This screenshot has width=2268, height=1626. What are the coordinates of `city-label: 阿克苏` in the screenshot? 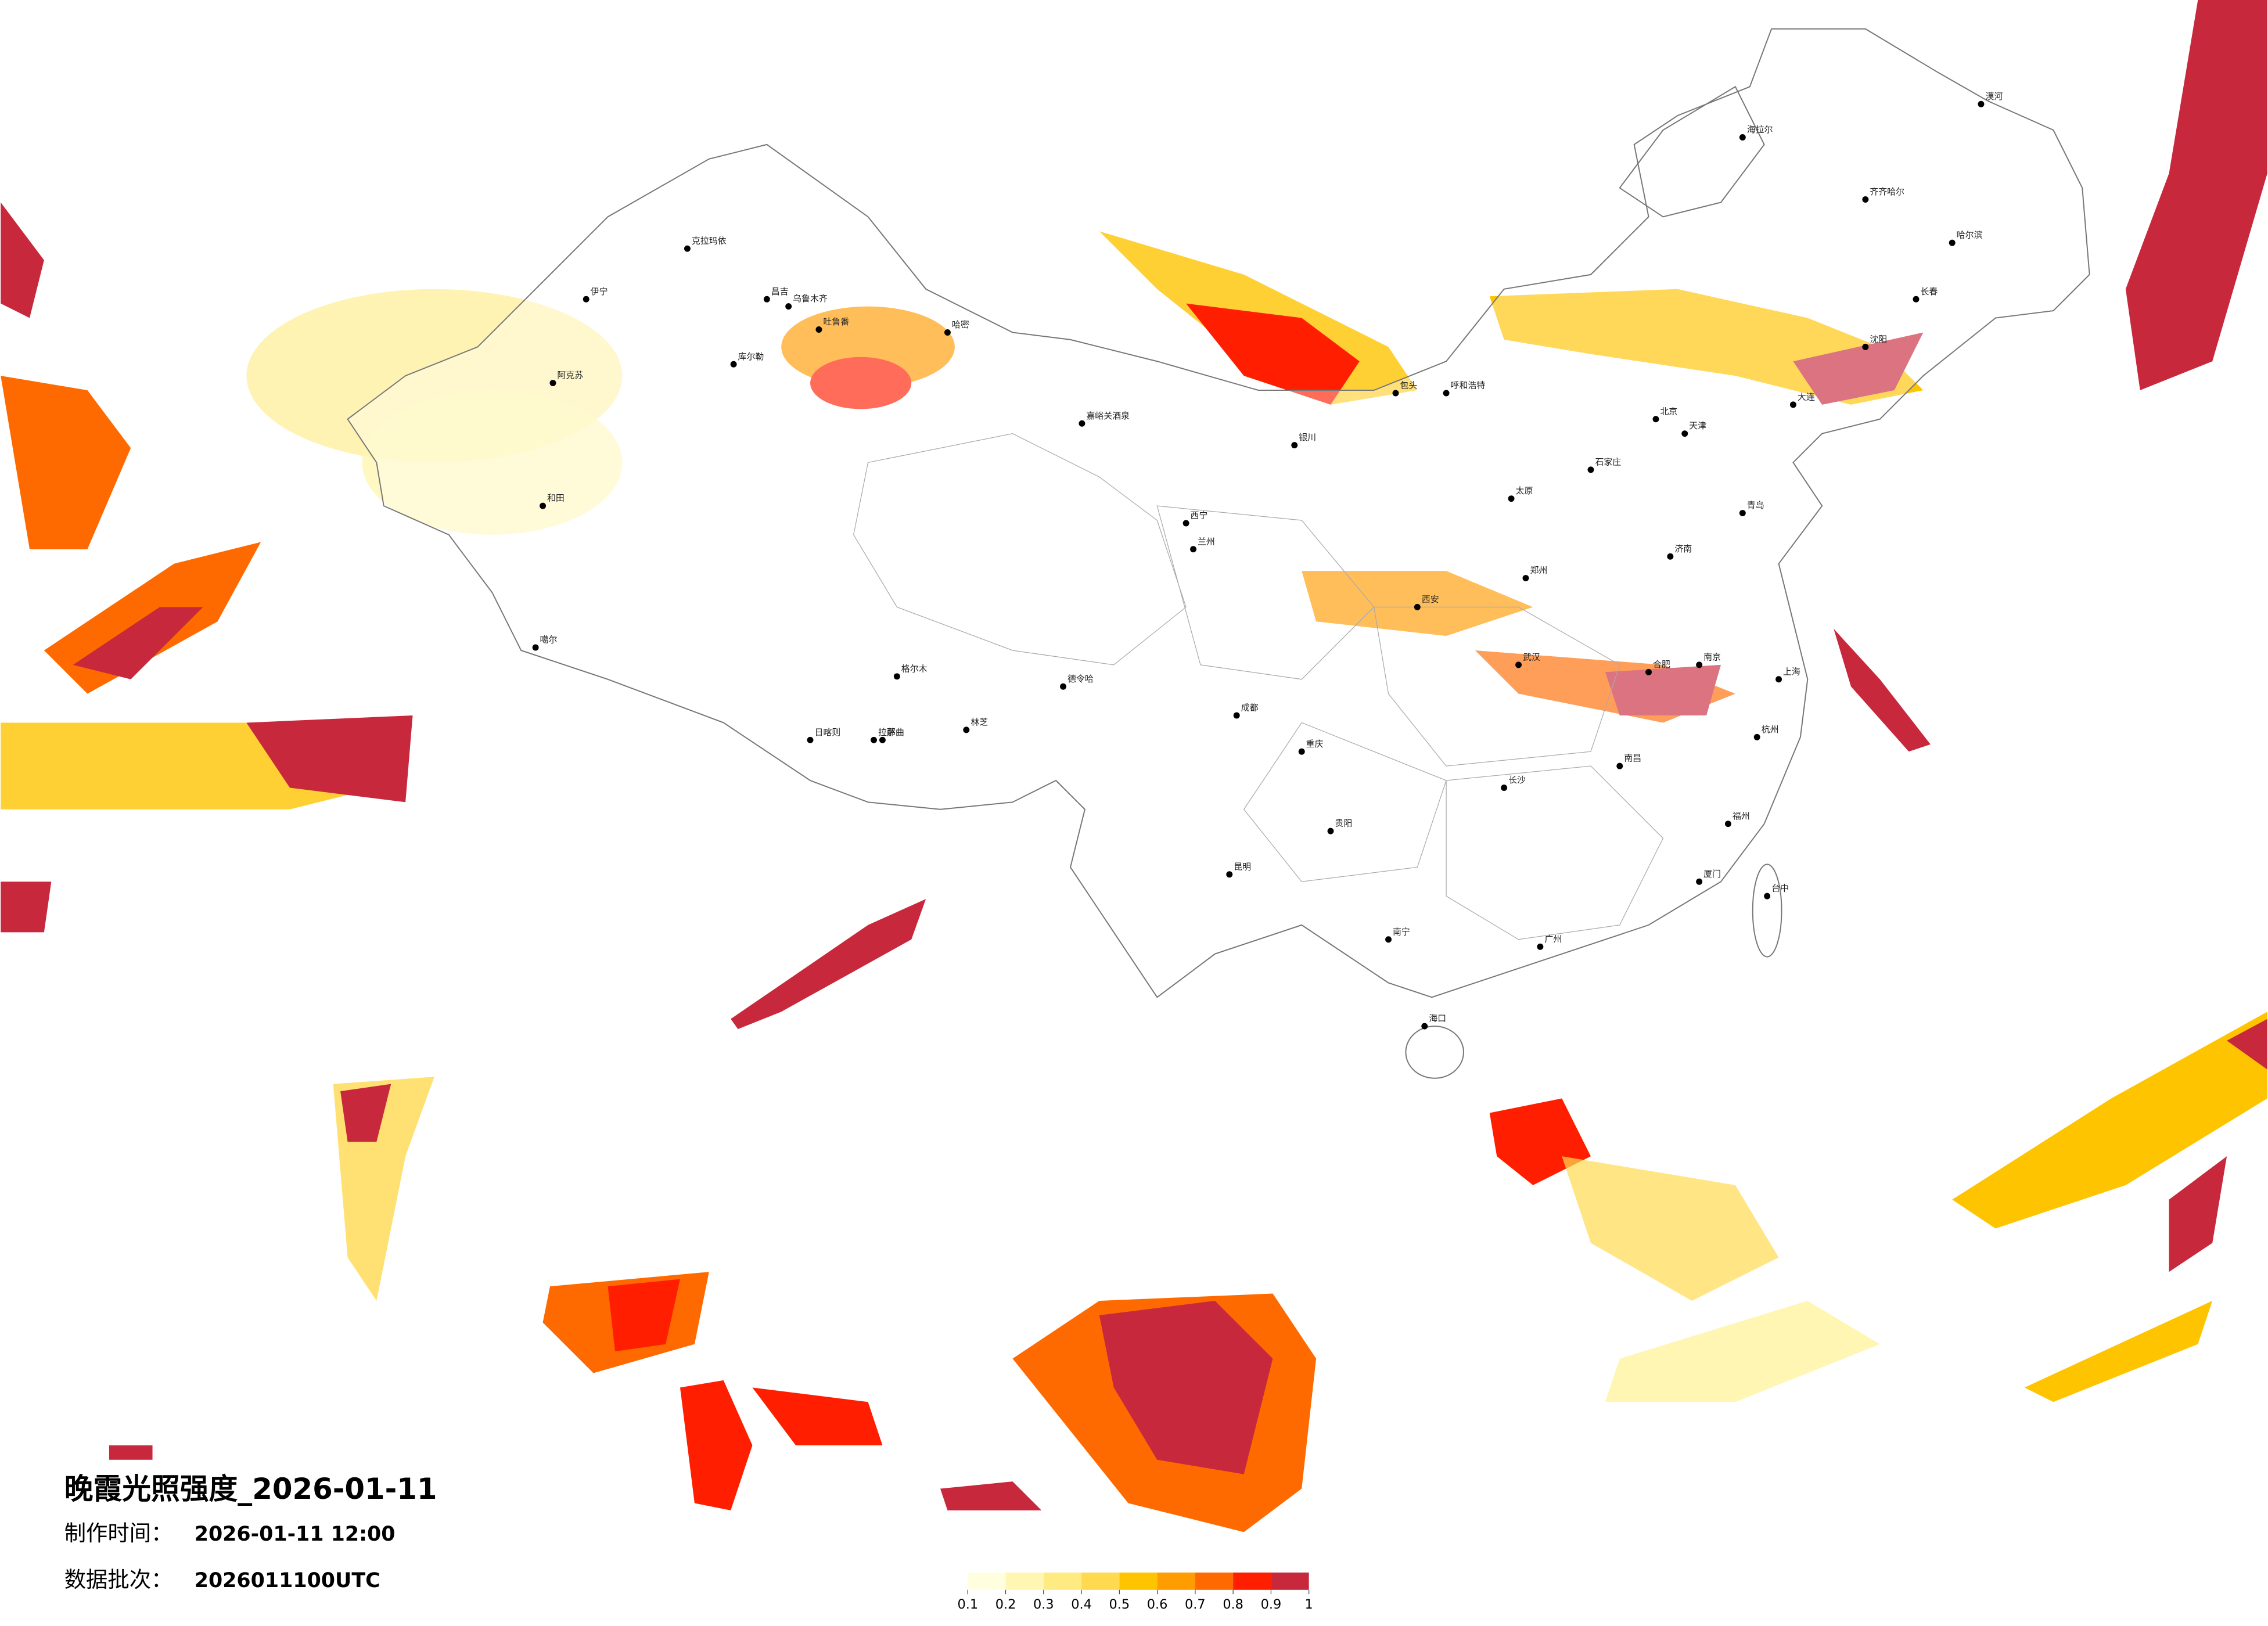 It's located at (570, 375).